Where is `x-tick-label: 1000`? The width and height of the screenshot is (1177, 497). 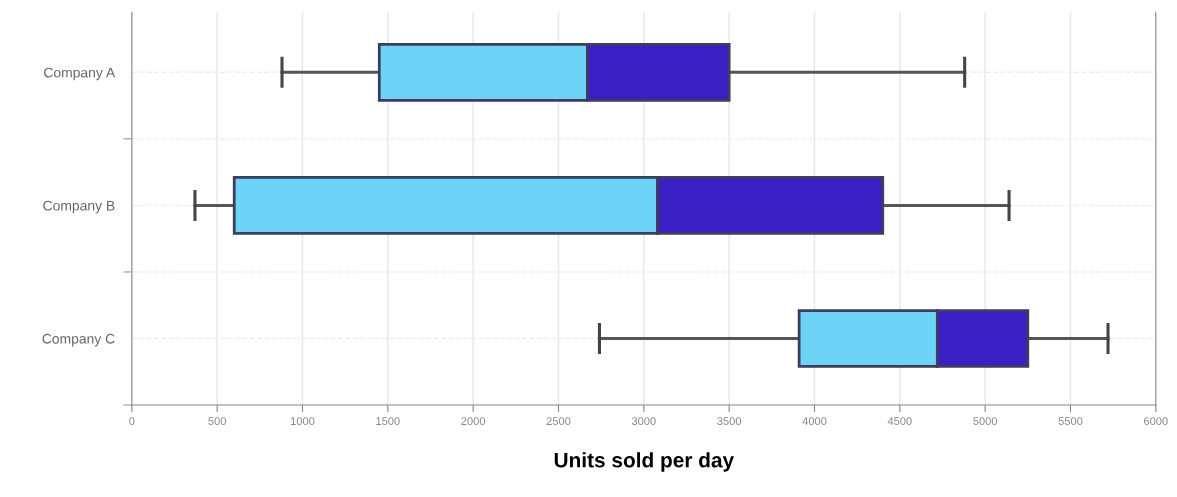 x-tick-label: 1000 is located at coordinates (302, 421).